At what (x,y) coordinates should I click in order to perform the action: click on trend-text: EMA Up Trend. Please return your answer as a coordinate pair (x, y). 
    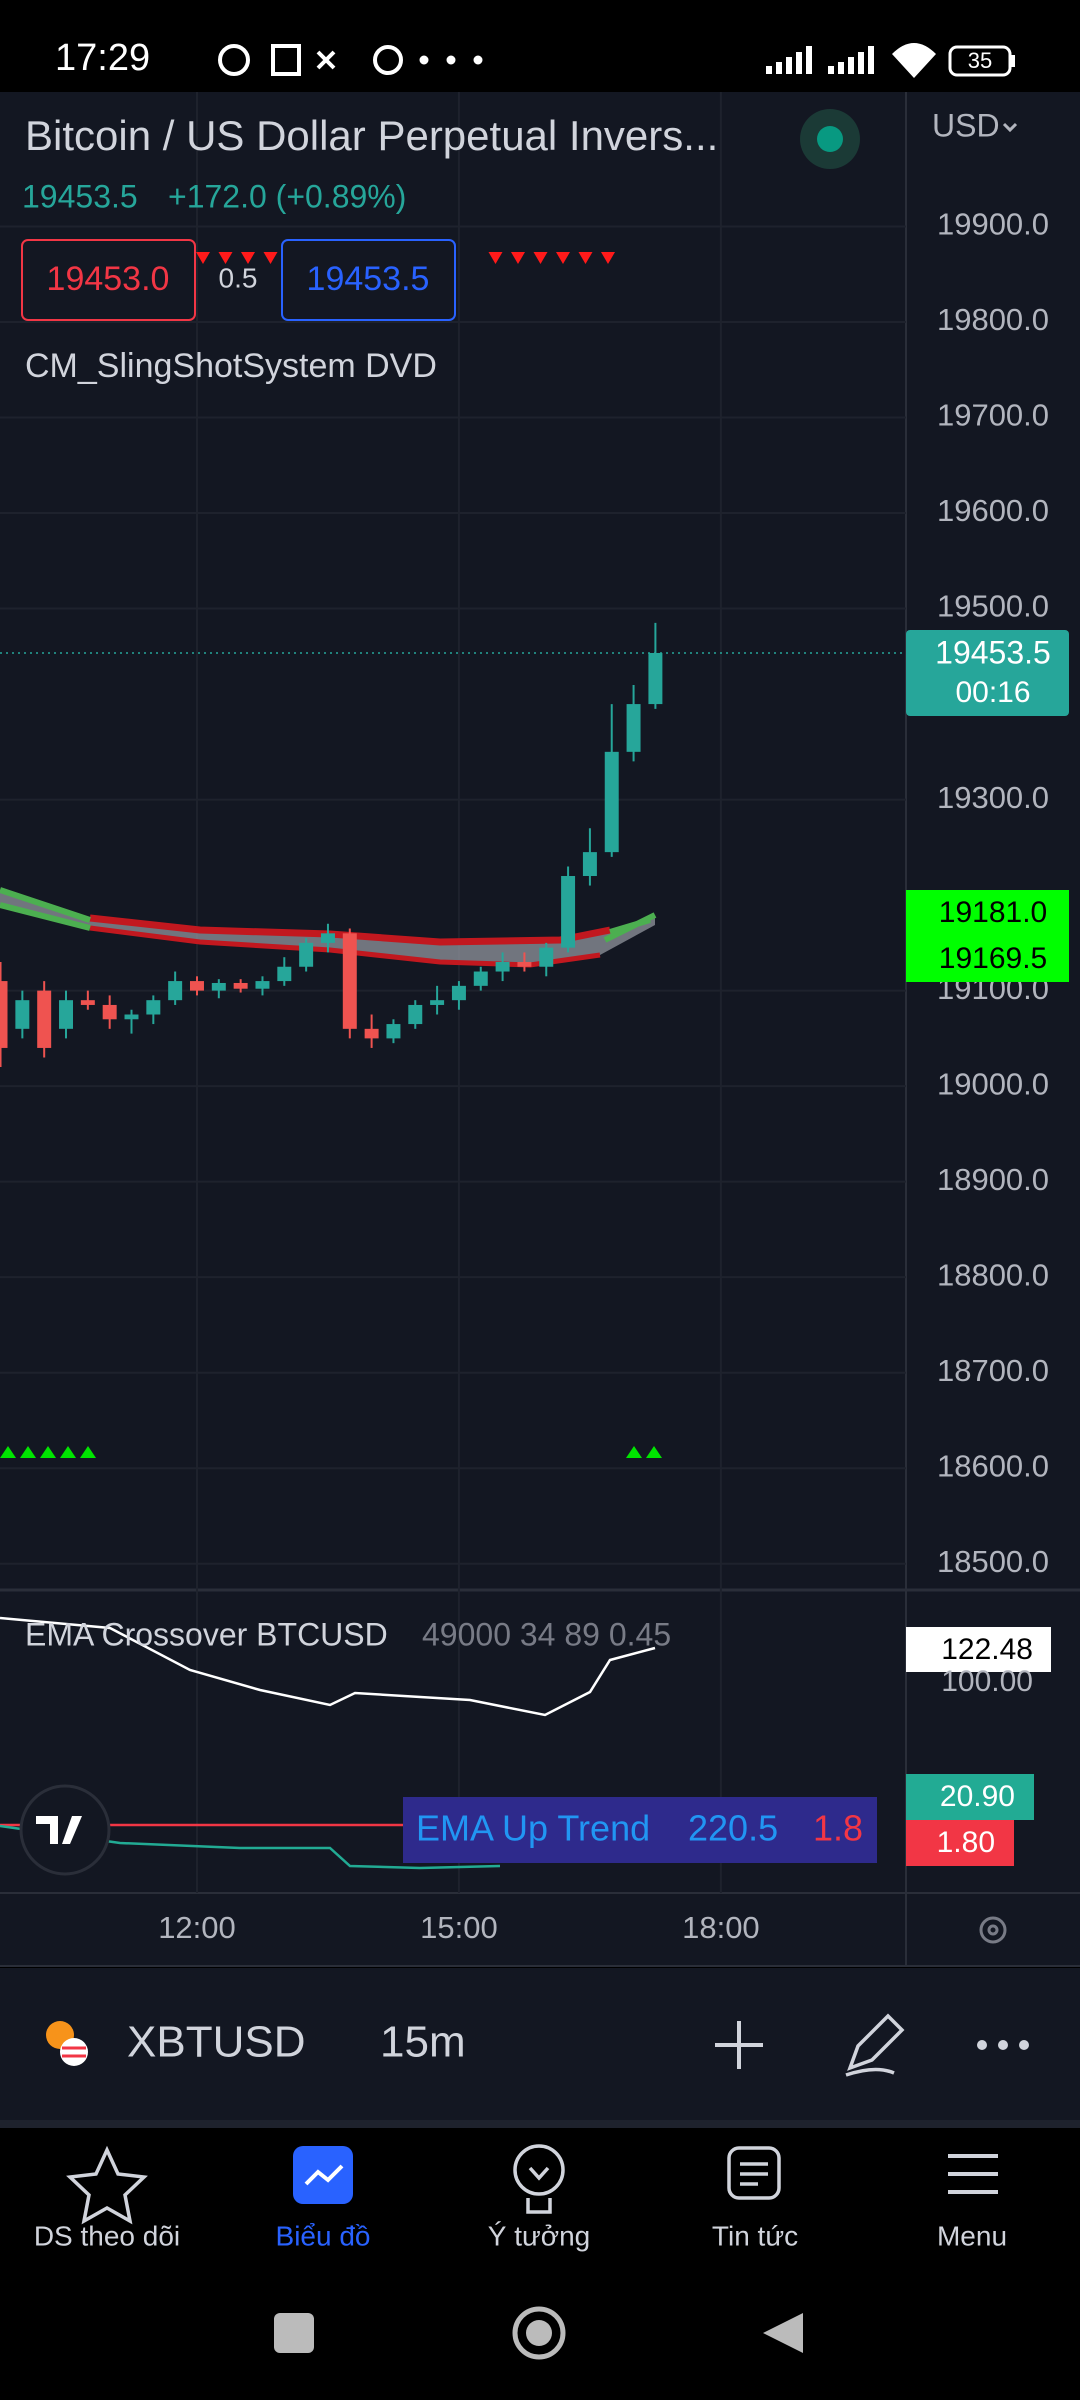
    Looking at the image, I should click on (533, 1828).